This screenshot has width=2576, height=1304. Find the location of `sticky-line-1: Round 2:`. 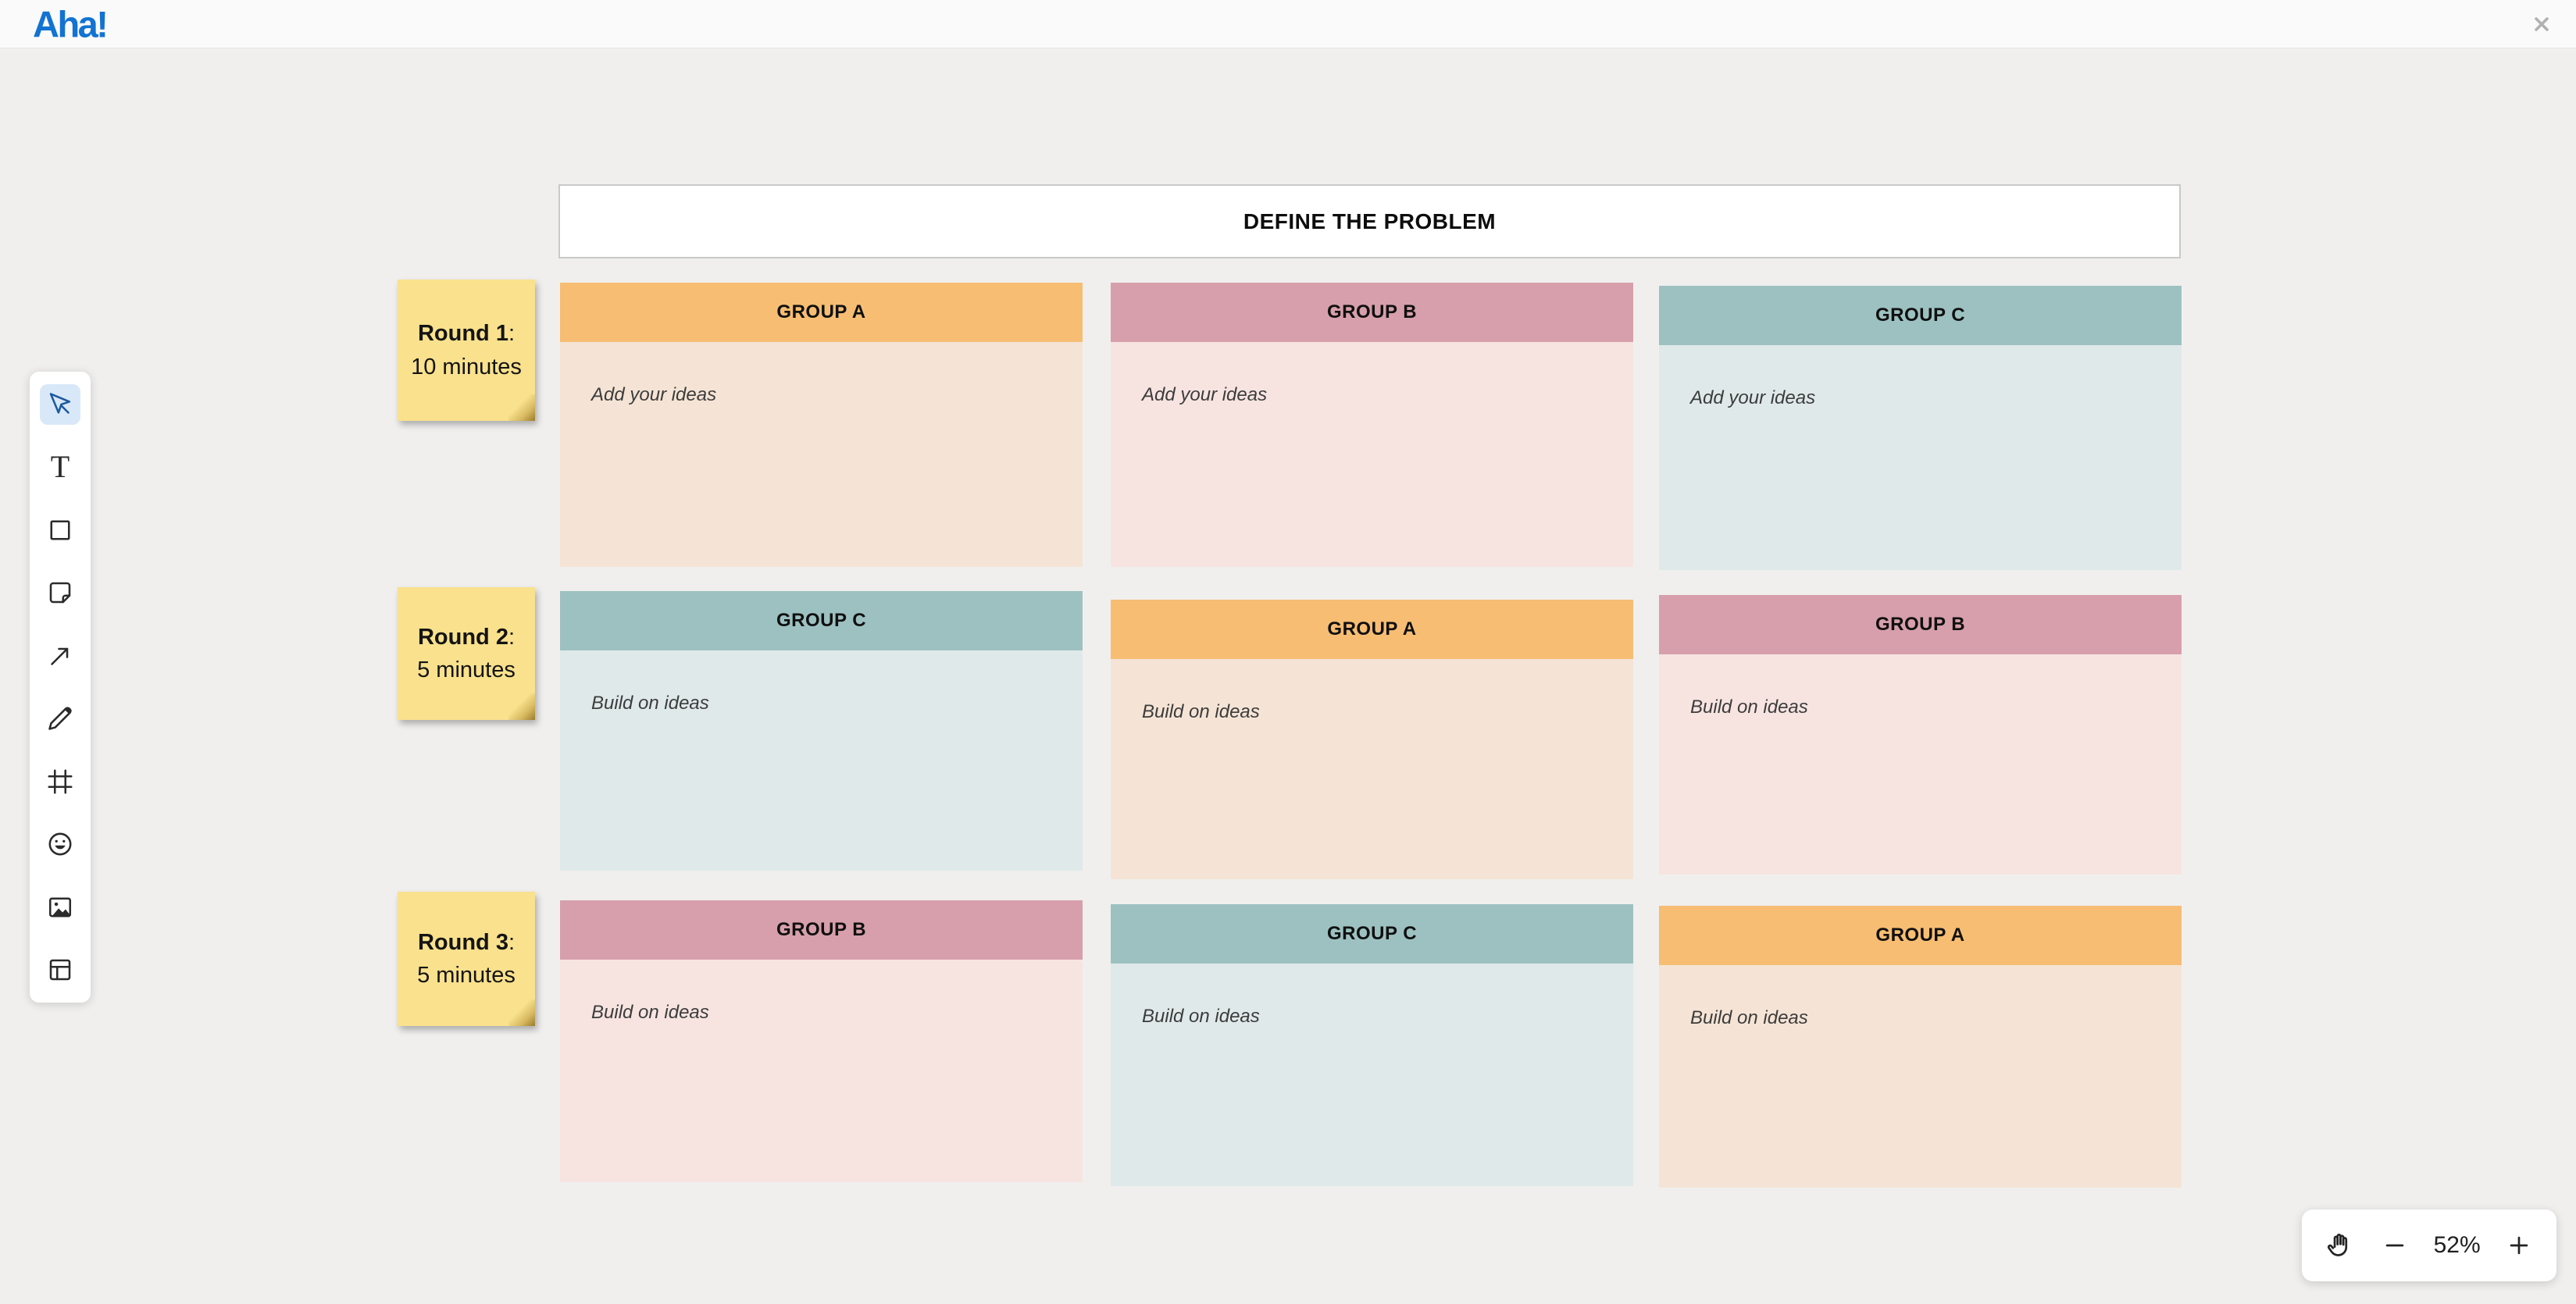

sticky-line-1: Round 2: is located at coordinates (466, 637).